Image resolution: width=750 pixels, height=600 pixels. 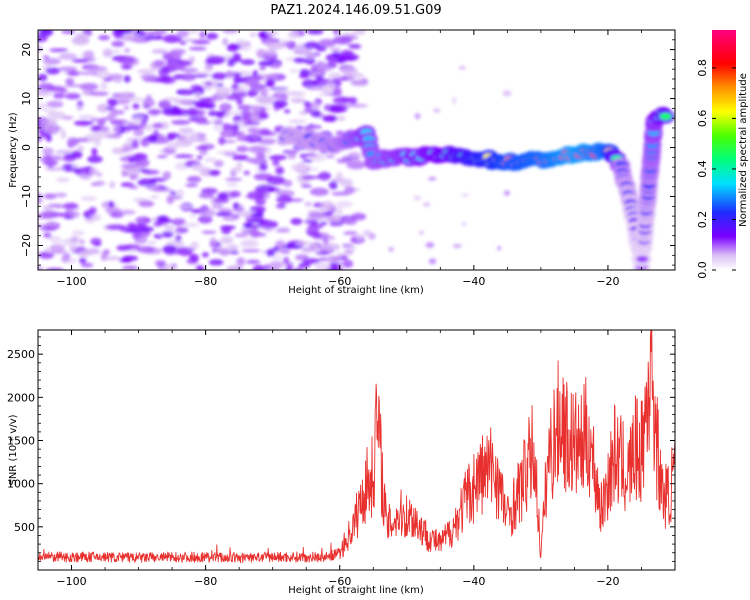 What do you see at coordinates (356, 290) in the screenshot?
I see `spectrogram-x-label: Height of straight line (km)` at bounding box center [356, 290].